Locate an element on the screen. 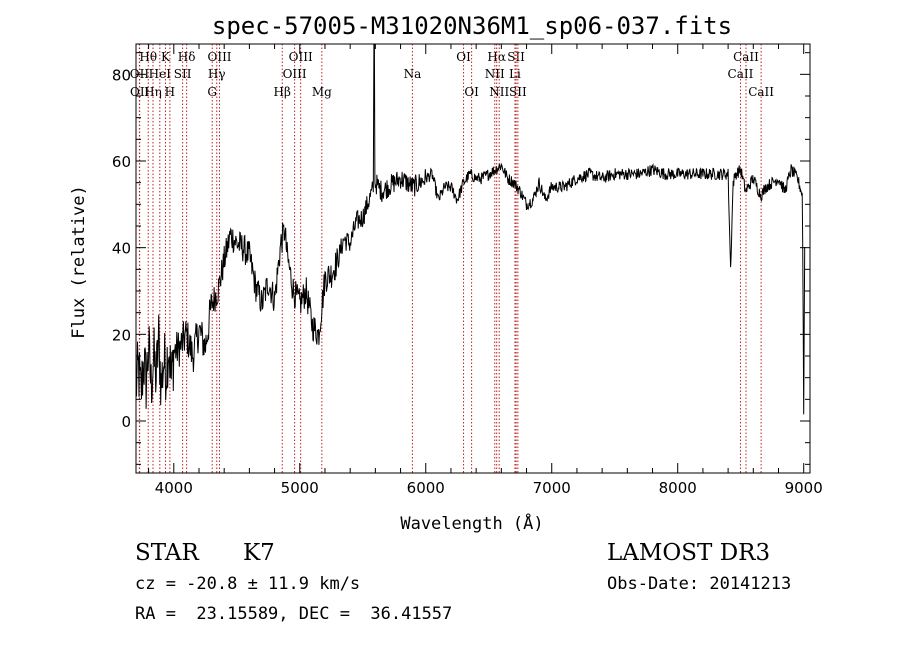  marker-label-21: NII is located at coordinates (499, 92).